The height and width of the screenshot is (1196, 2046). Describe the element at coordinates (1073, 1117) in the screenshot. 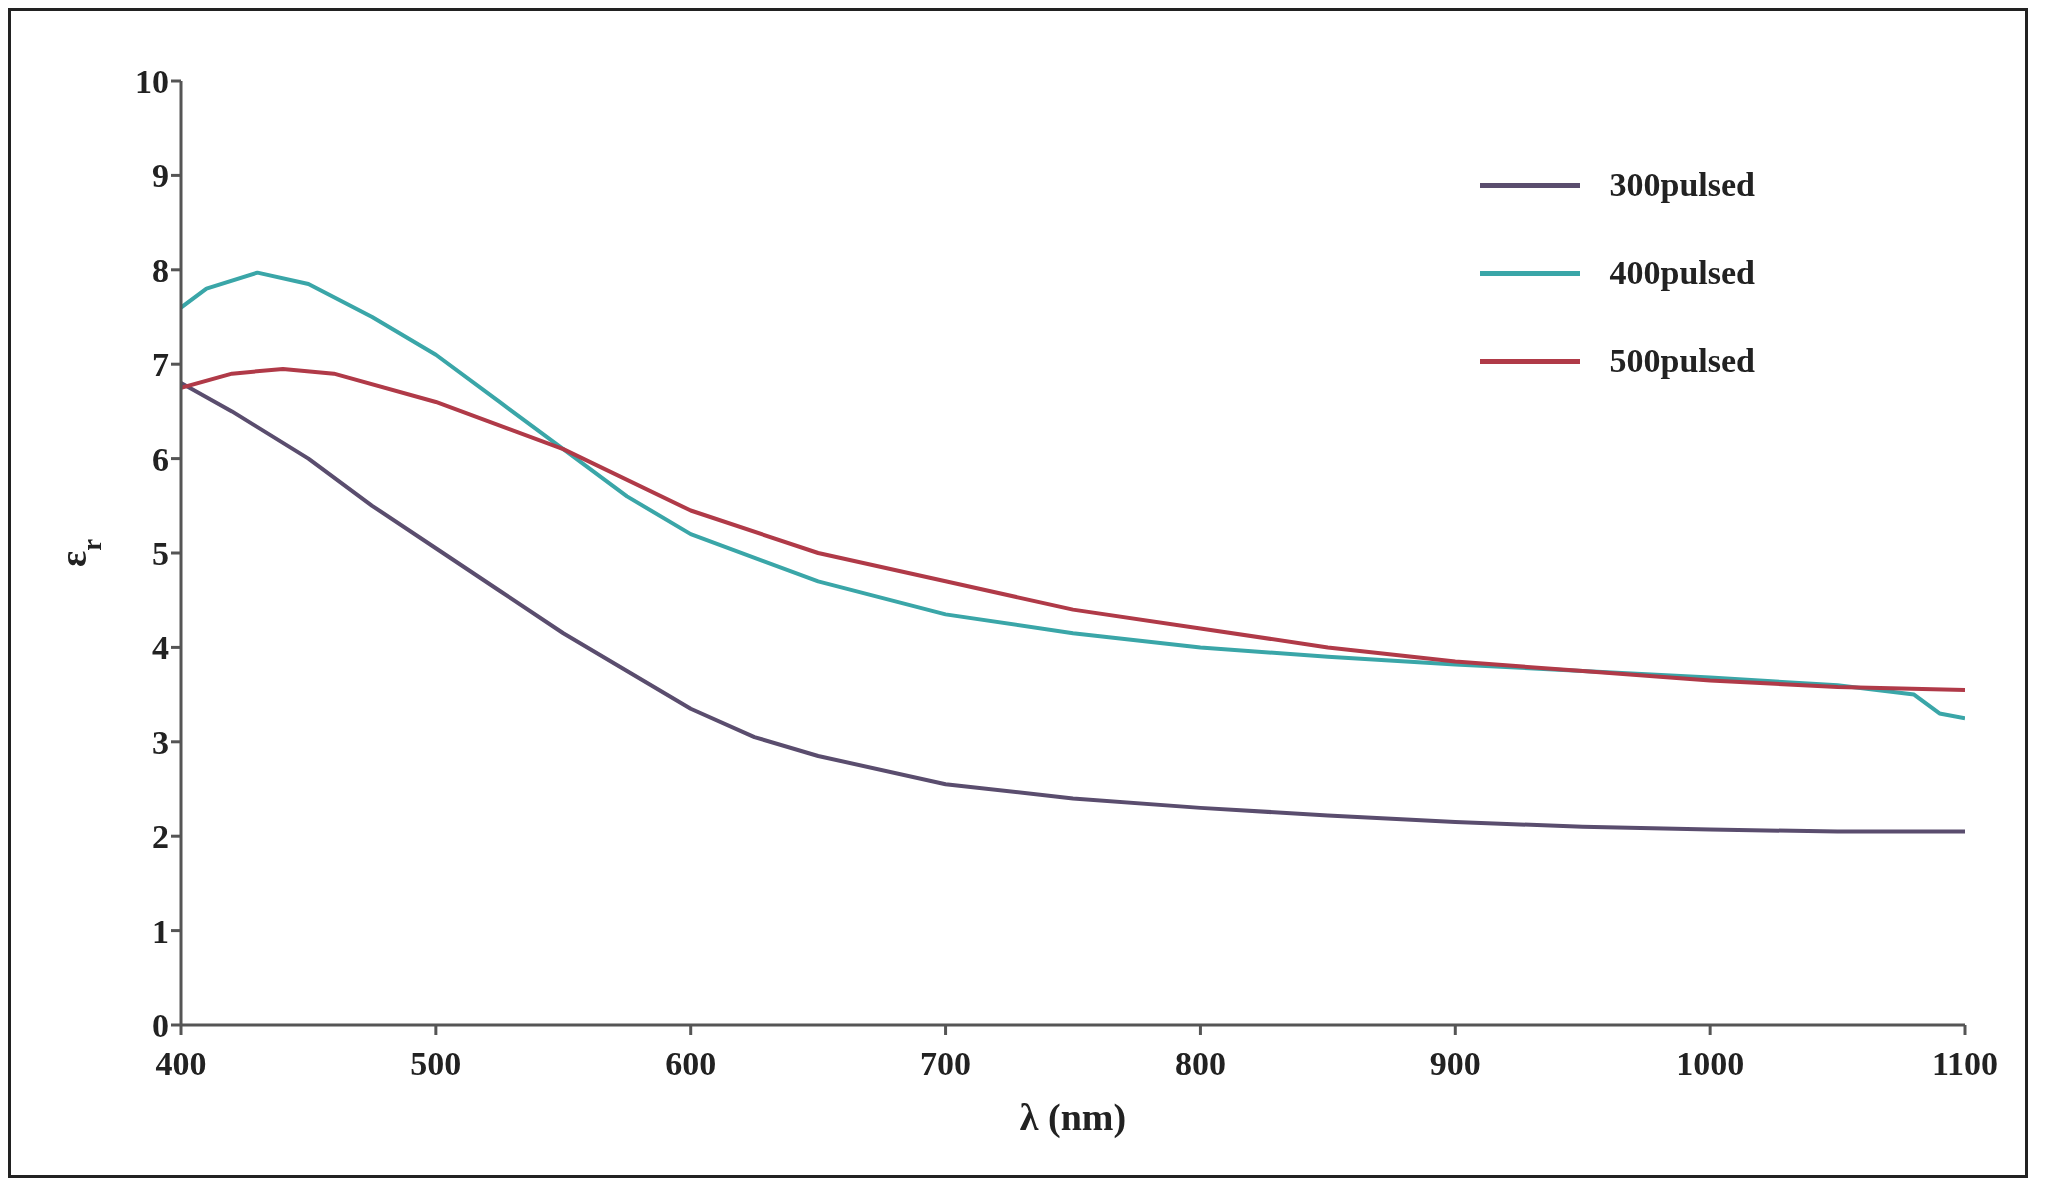

I see `x-axis-title: λ (nm)` at that location.